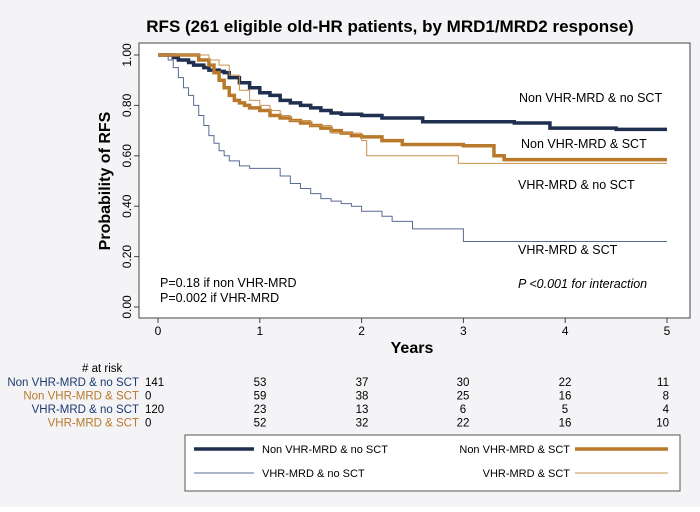  Describe the element at coordinates (414, 327) in the screenshot. I see `x-axis: 0 1 2 3 4 5` at that location.